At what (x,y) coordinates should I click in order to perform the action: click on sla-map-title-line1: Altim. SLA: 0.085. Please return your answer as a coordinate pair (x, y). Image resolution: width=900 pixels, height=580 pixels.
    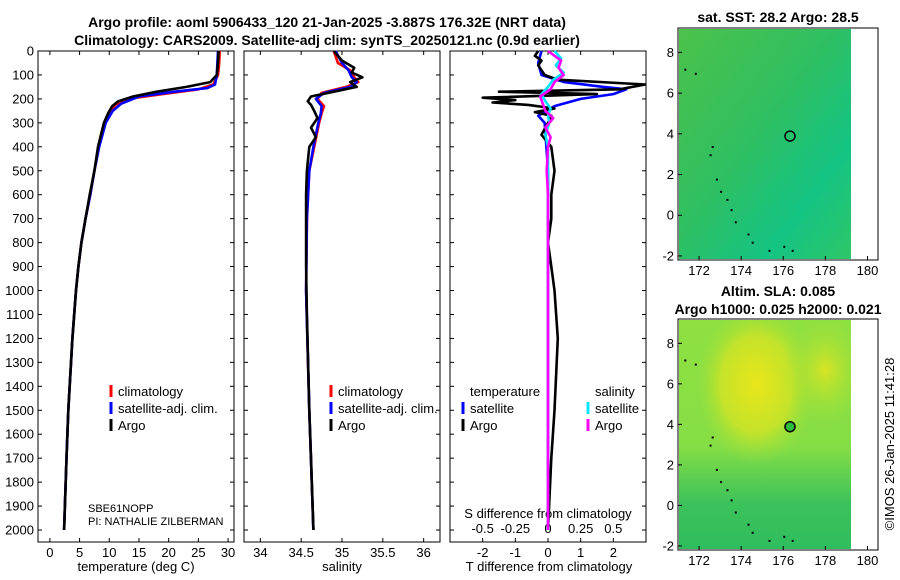
    Looking at the image, I should click on (778, 291).